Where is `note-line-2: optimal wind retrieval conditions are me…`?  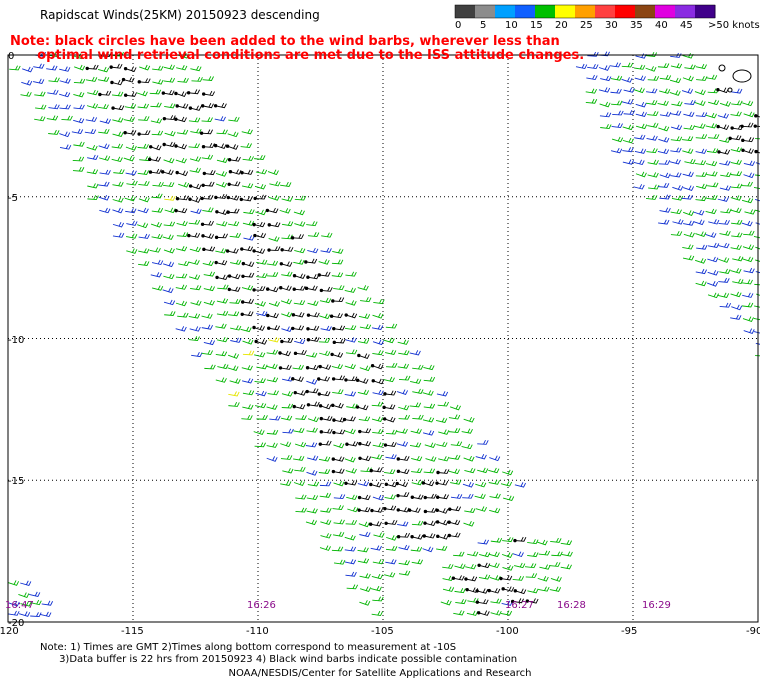
note-line-2: optimal wind retrieval conditions are me… is located at coordinates (297, 55).